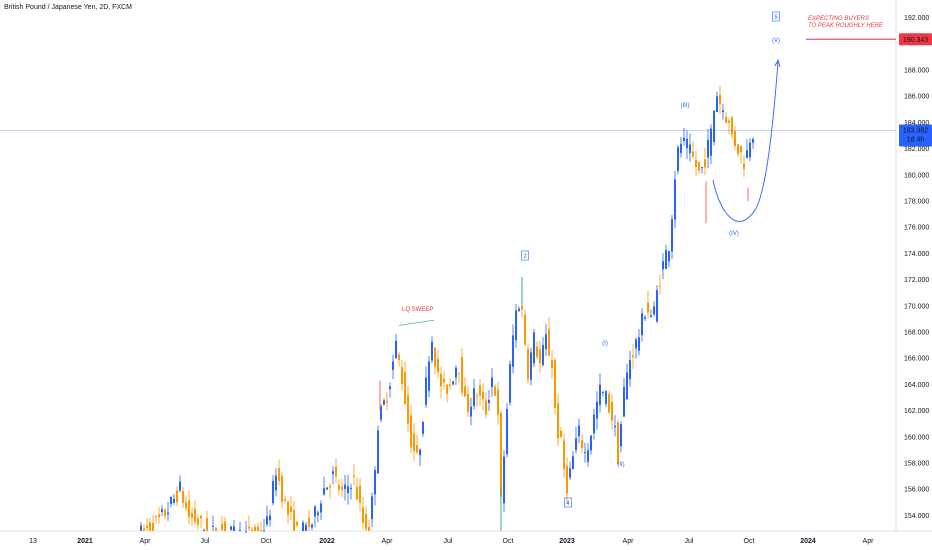  I want to click on wave-label: 5, so click(776, 18).